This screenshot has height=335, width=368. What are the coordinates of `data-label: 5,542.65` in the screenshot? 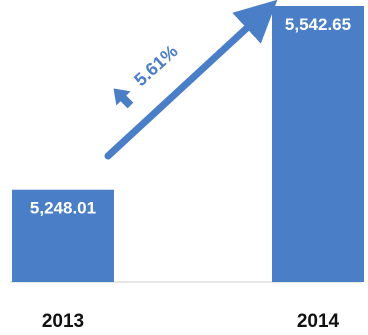 It's located at (318, 24).